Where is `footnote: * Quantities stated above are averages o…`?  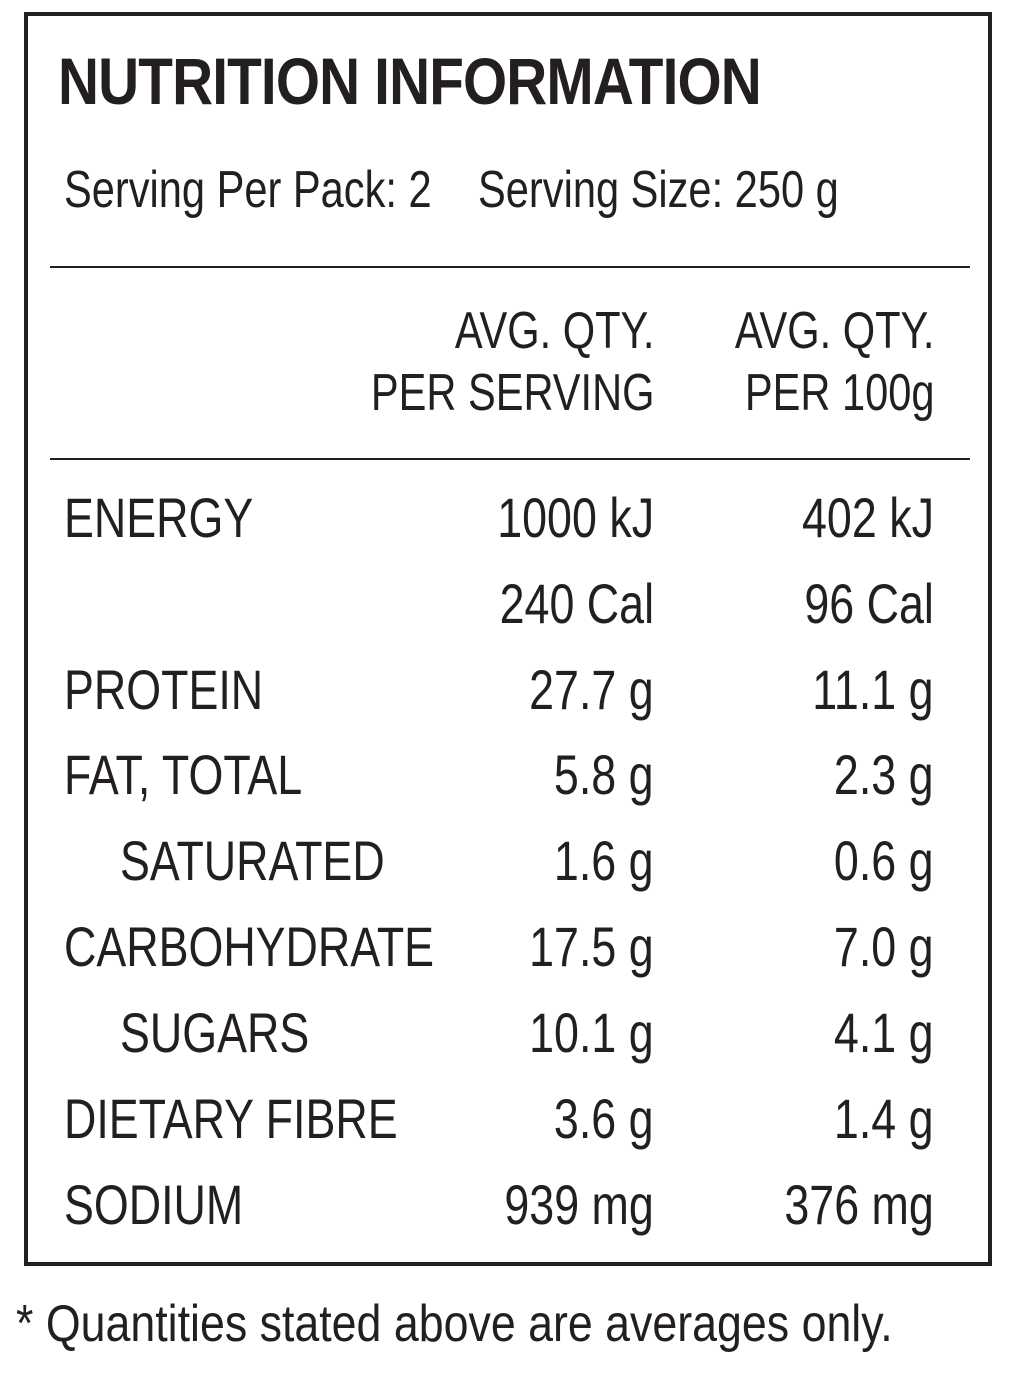
footnote: * Quantities stated above are averages o… is located at coordinates (454, 1324).